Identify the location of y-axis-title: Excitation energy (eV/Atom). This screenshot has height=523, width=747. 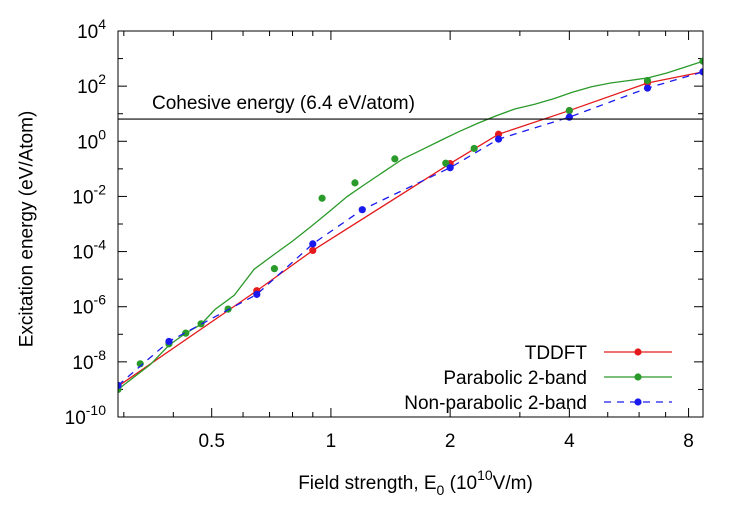
(27, 229).